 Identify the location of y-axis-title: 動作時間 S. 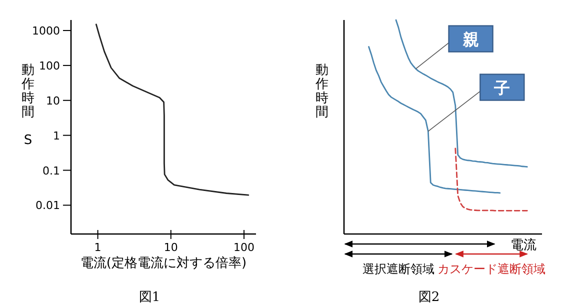
(27, 105).